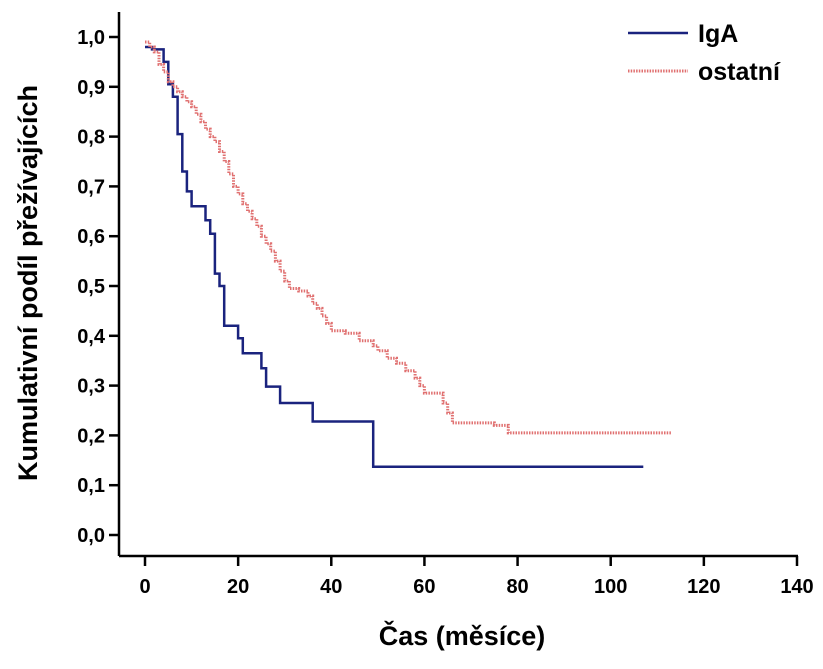 The height and width of the screenshot is (669, 823). Describe the element at coordinates (610, 587) in the screenshot. I see `x-tick-label: 100` at that location.